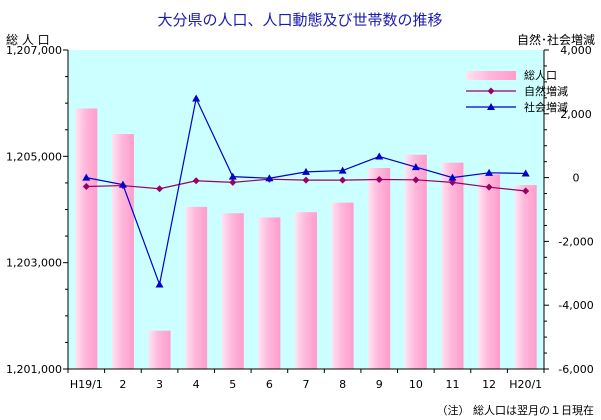 The image size is (601, 420). Describe the element at coordinates (576, 114) in the screenshot. I see `right-tick-label: 2,000` at that location.